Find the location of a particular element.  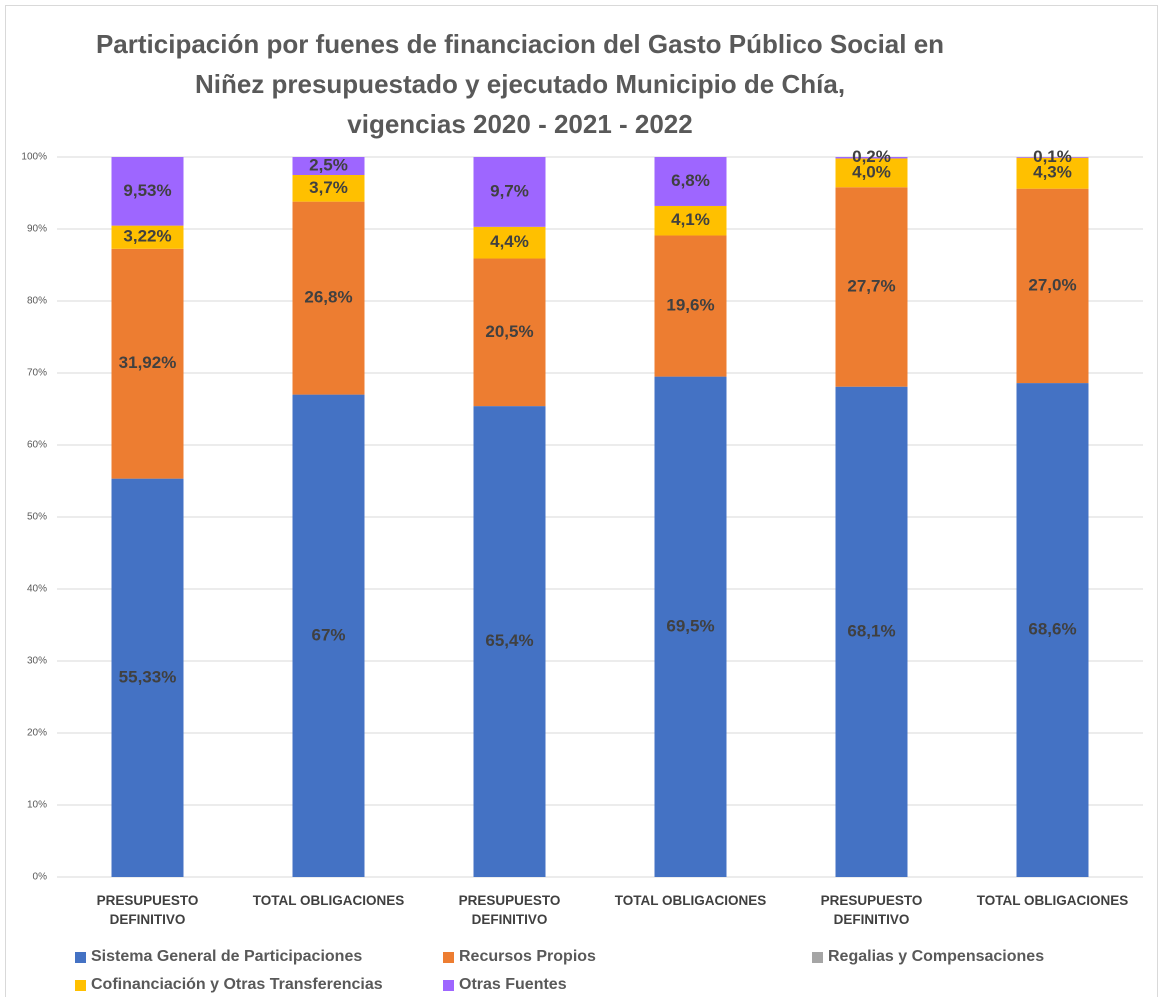

data-label: 19,6% is located at coordinates (690, 305).